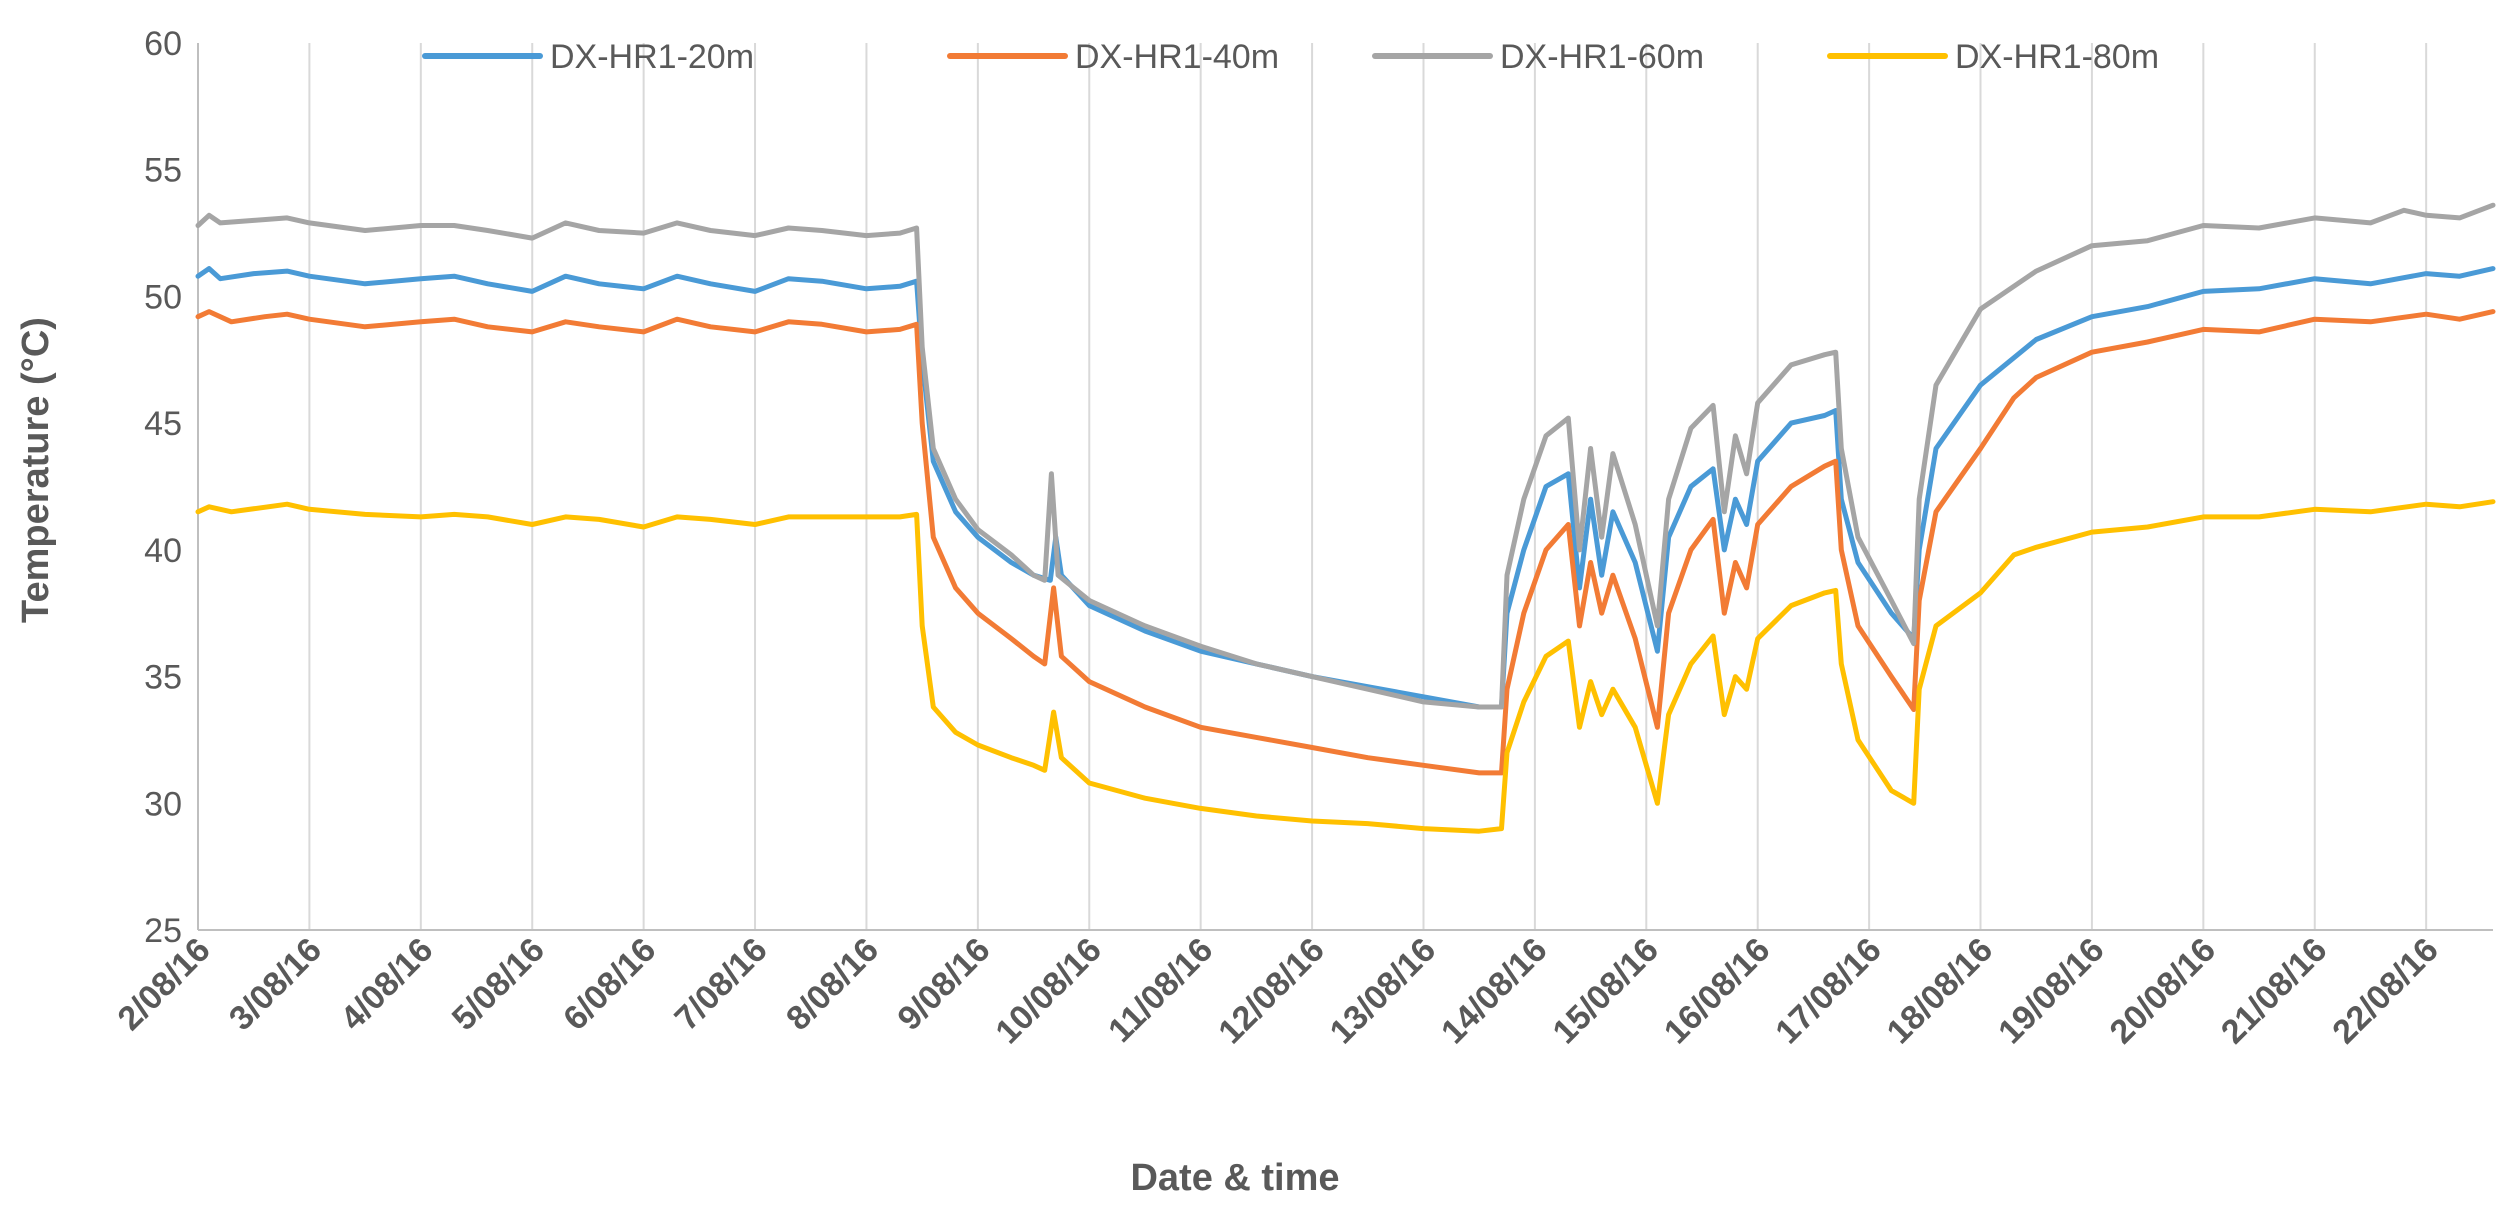 The height and width of the screenshot is (1214, 2513). Describe the element at coordinates (1177, 57) in the screenshot. I see `legend-label-dx-hr1-40m: DX-HR1-40m` at that location.